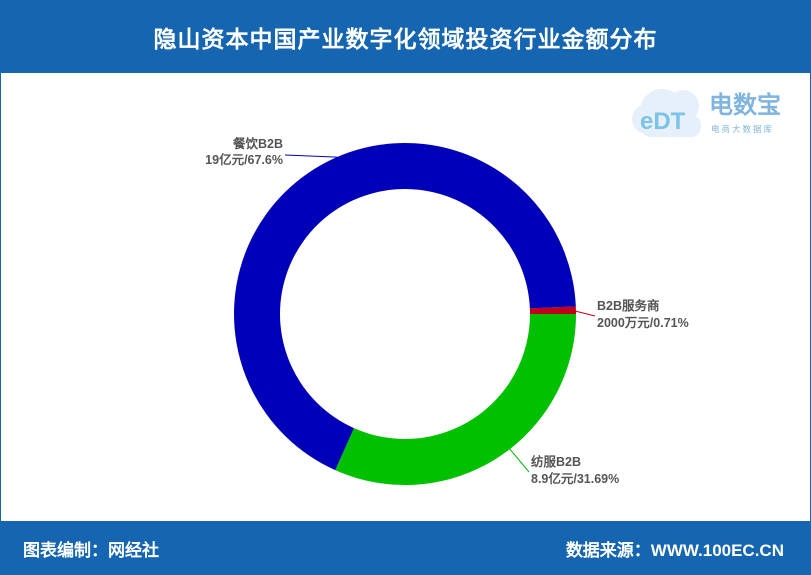  I want to click on label-fuwushang-name: B2B服务商, so click(628, 305).